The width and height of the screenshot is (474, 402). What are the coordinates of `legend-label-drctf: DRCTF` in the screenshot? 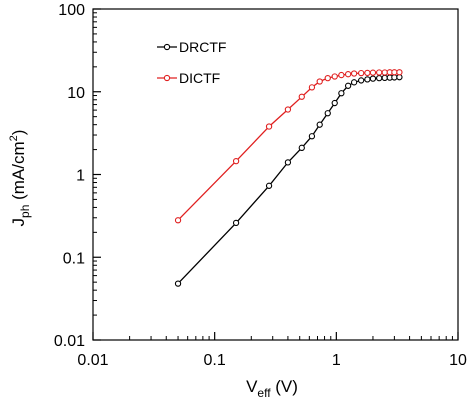 It's located at (202, 47).